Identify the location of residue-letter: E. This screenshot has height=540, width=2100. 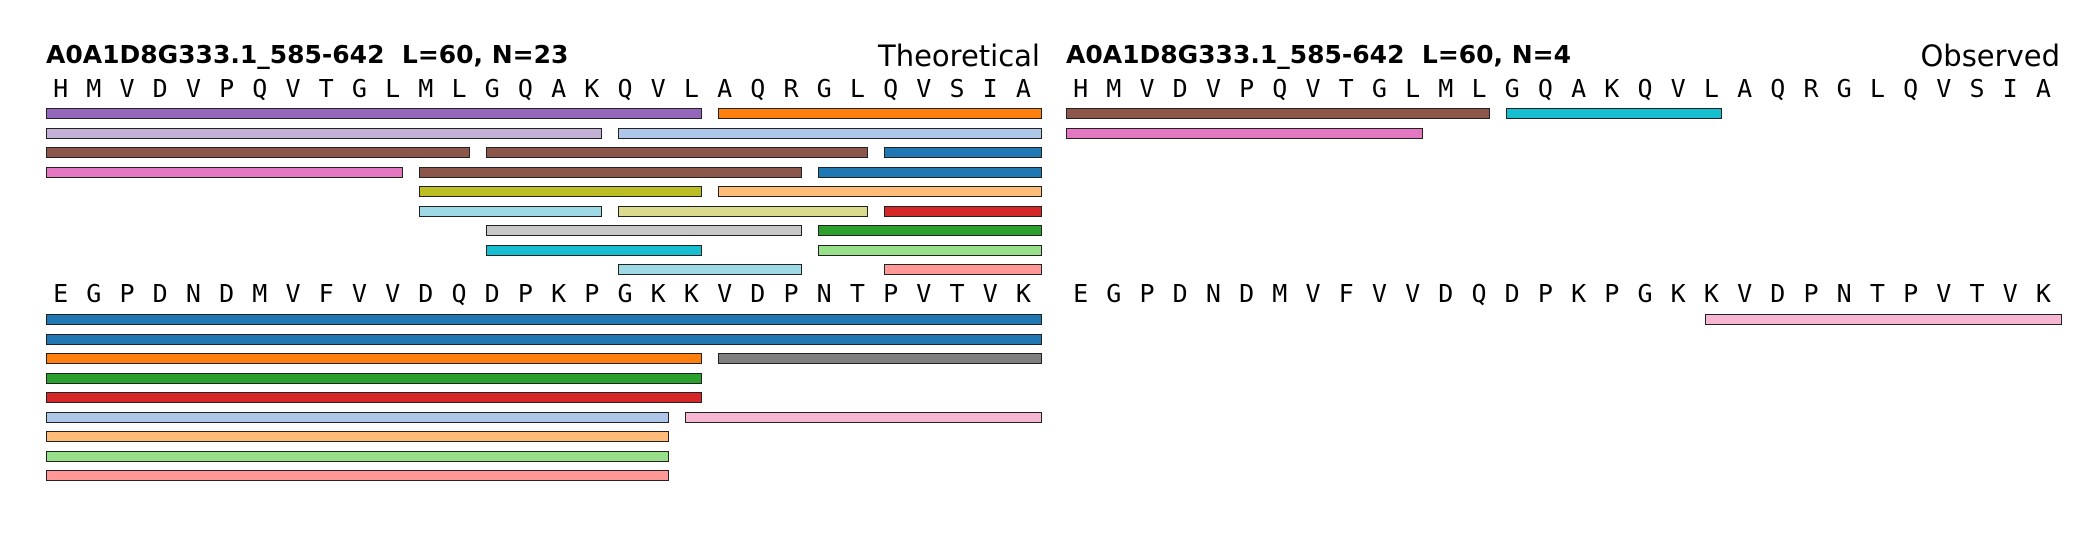
(1081, 293).